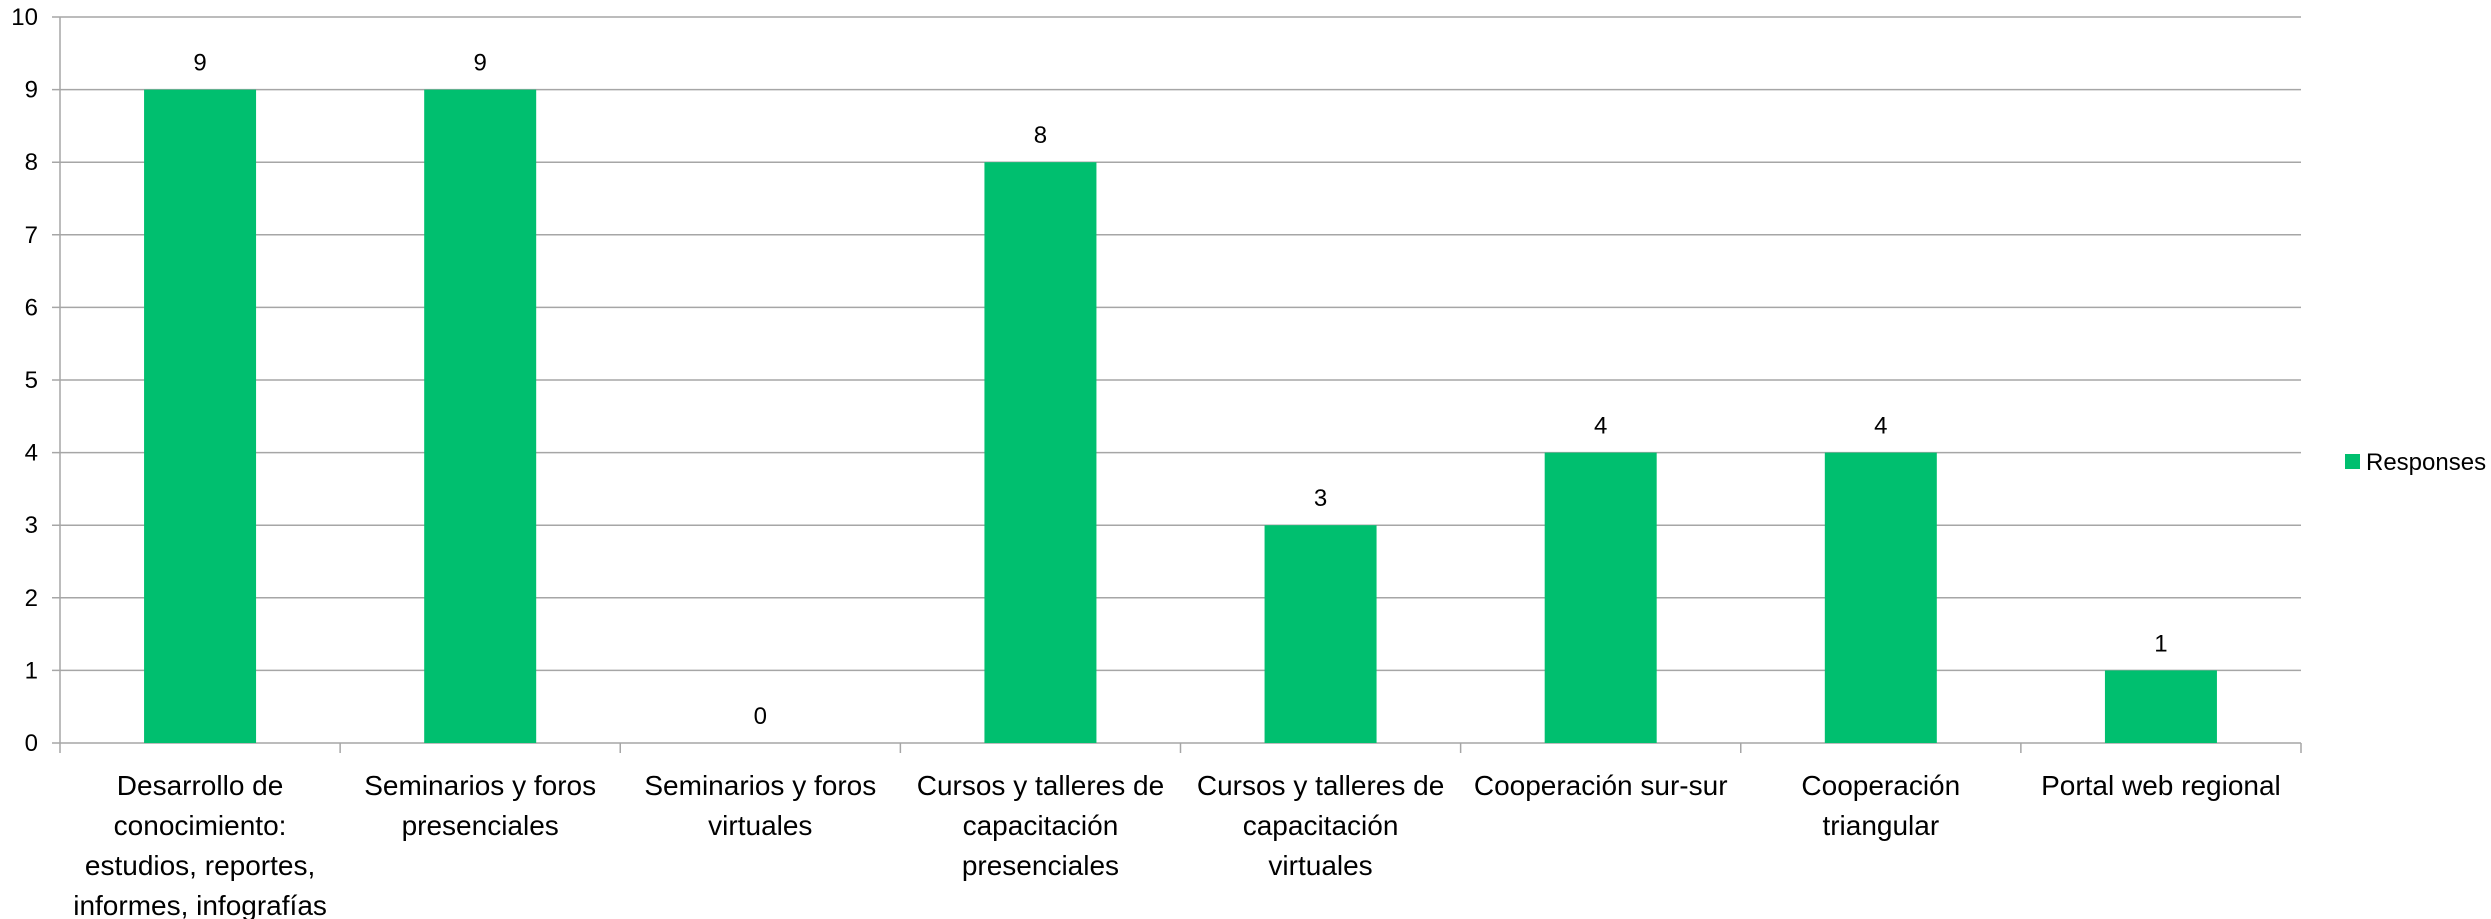 The height and width of the screenshot is (919, 2491). Describe the element at coordinates (1040, 135) in the screenshot. I see `data-label: 8` at that location.